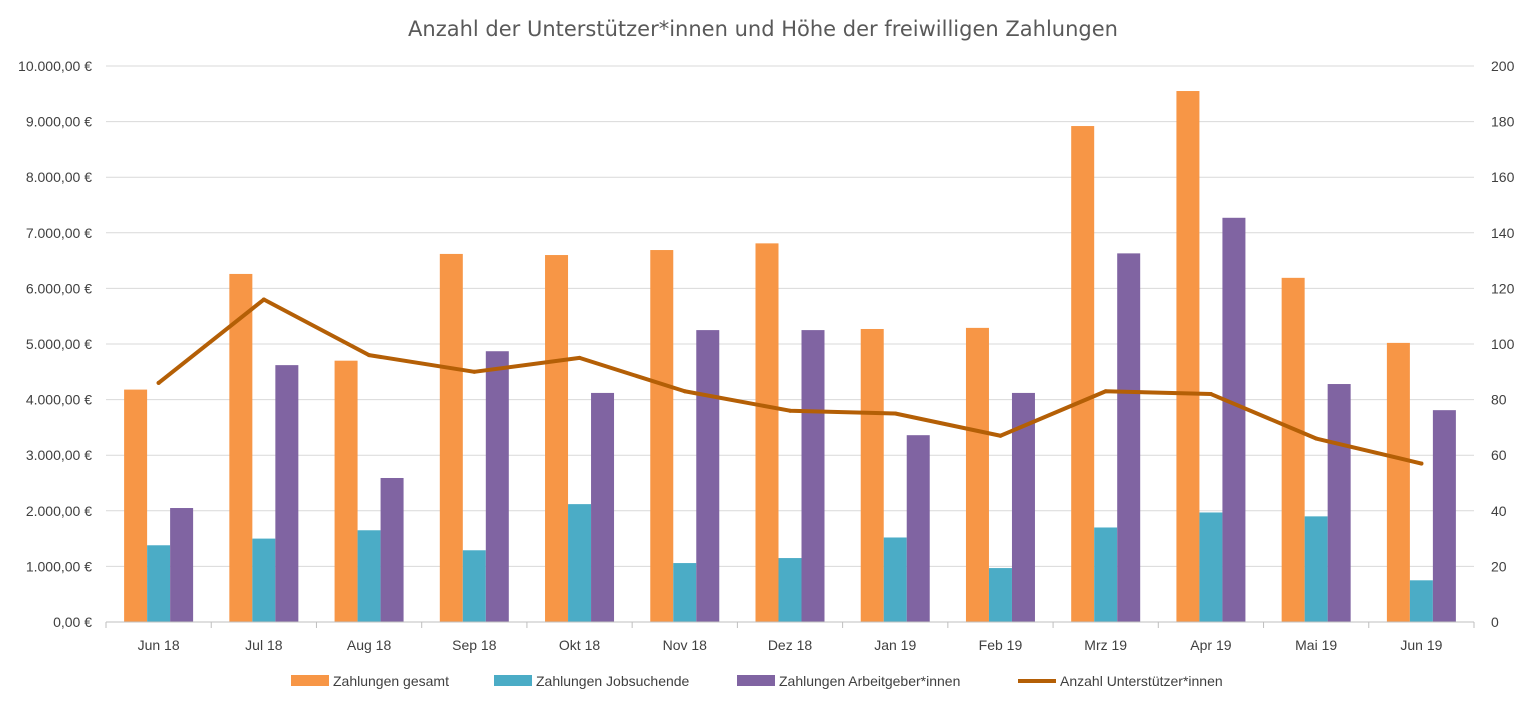 This screenshot has width=1526, height=705. I want to click on x-tick-label: Nov 18, so click(685, 645).